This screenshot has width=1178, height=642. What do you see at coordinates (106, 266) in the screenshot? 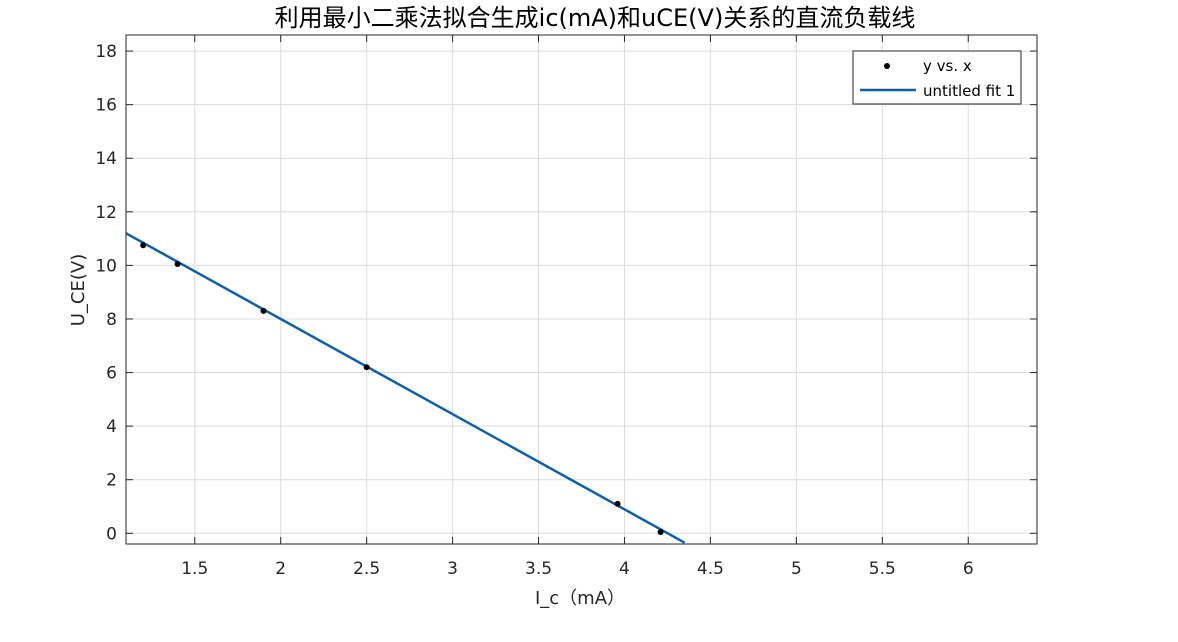
I see `y-tick-label: 10` at bounding box center [106, 266].